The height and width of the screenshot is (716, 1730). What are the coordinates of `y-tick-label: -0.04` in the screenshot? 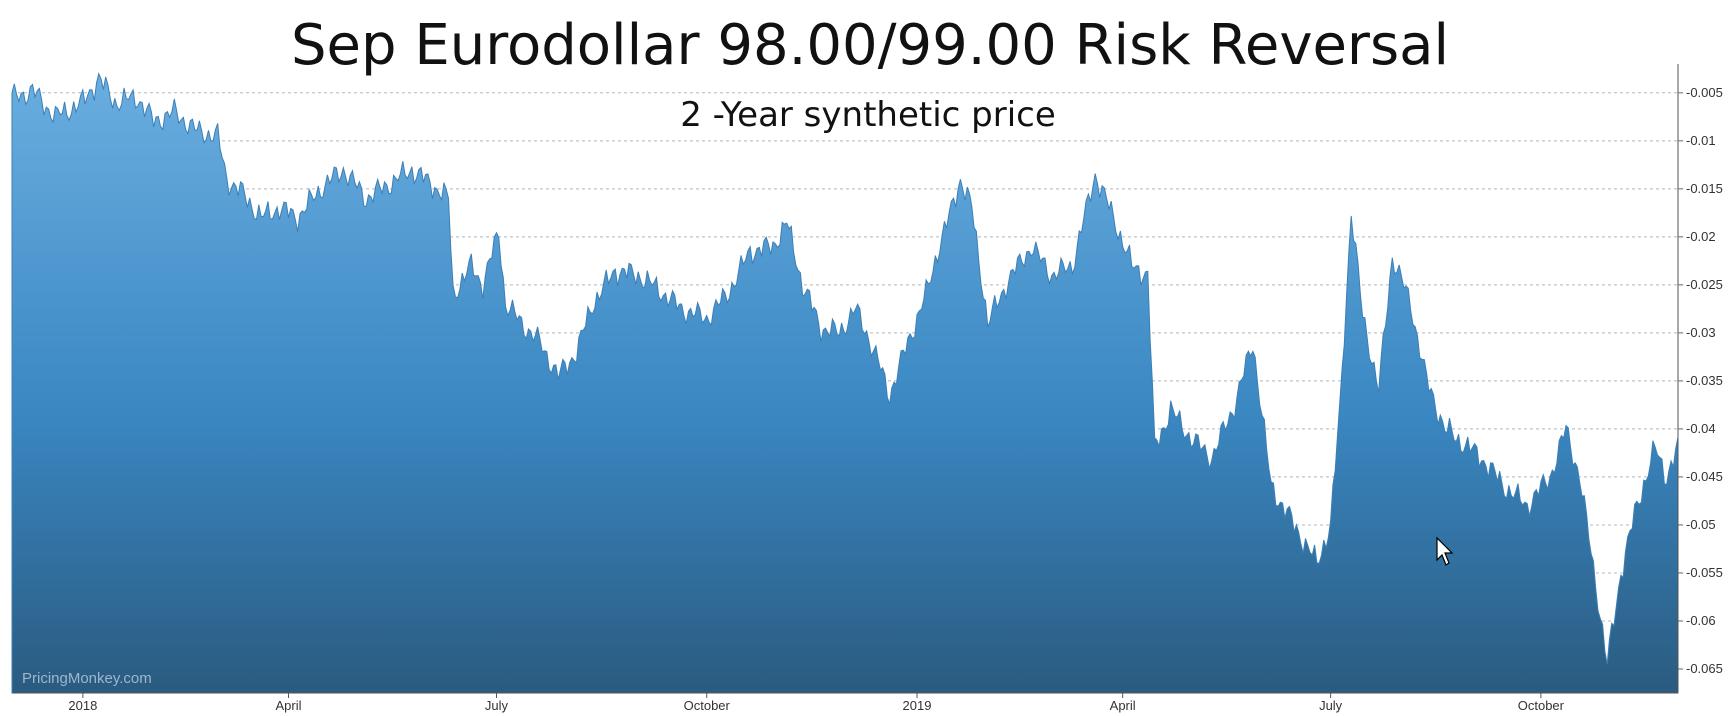 It's located at (1701, 428).